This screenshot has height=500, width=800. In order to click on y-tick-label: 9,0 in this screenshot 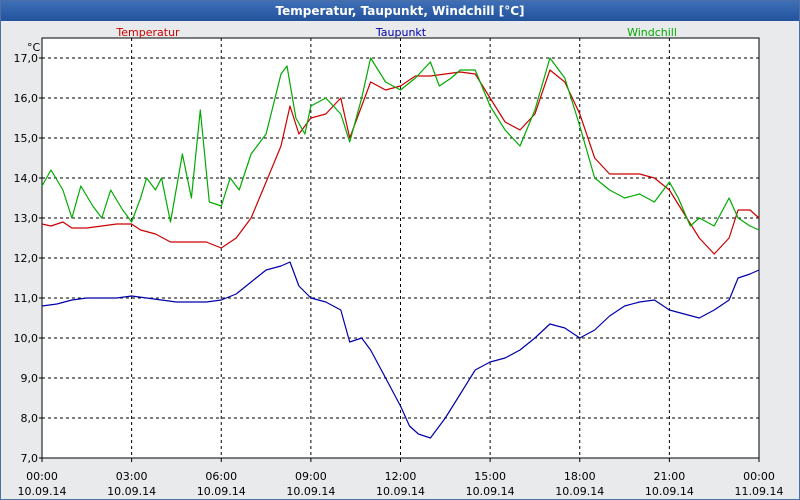, I will do `click(30, 378)`.